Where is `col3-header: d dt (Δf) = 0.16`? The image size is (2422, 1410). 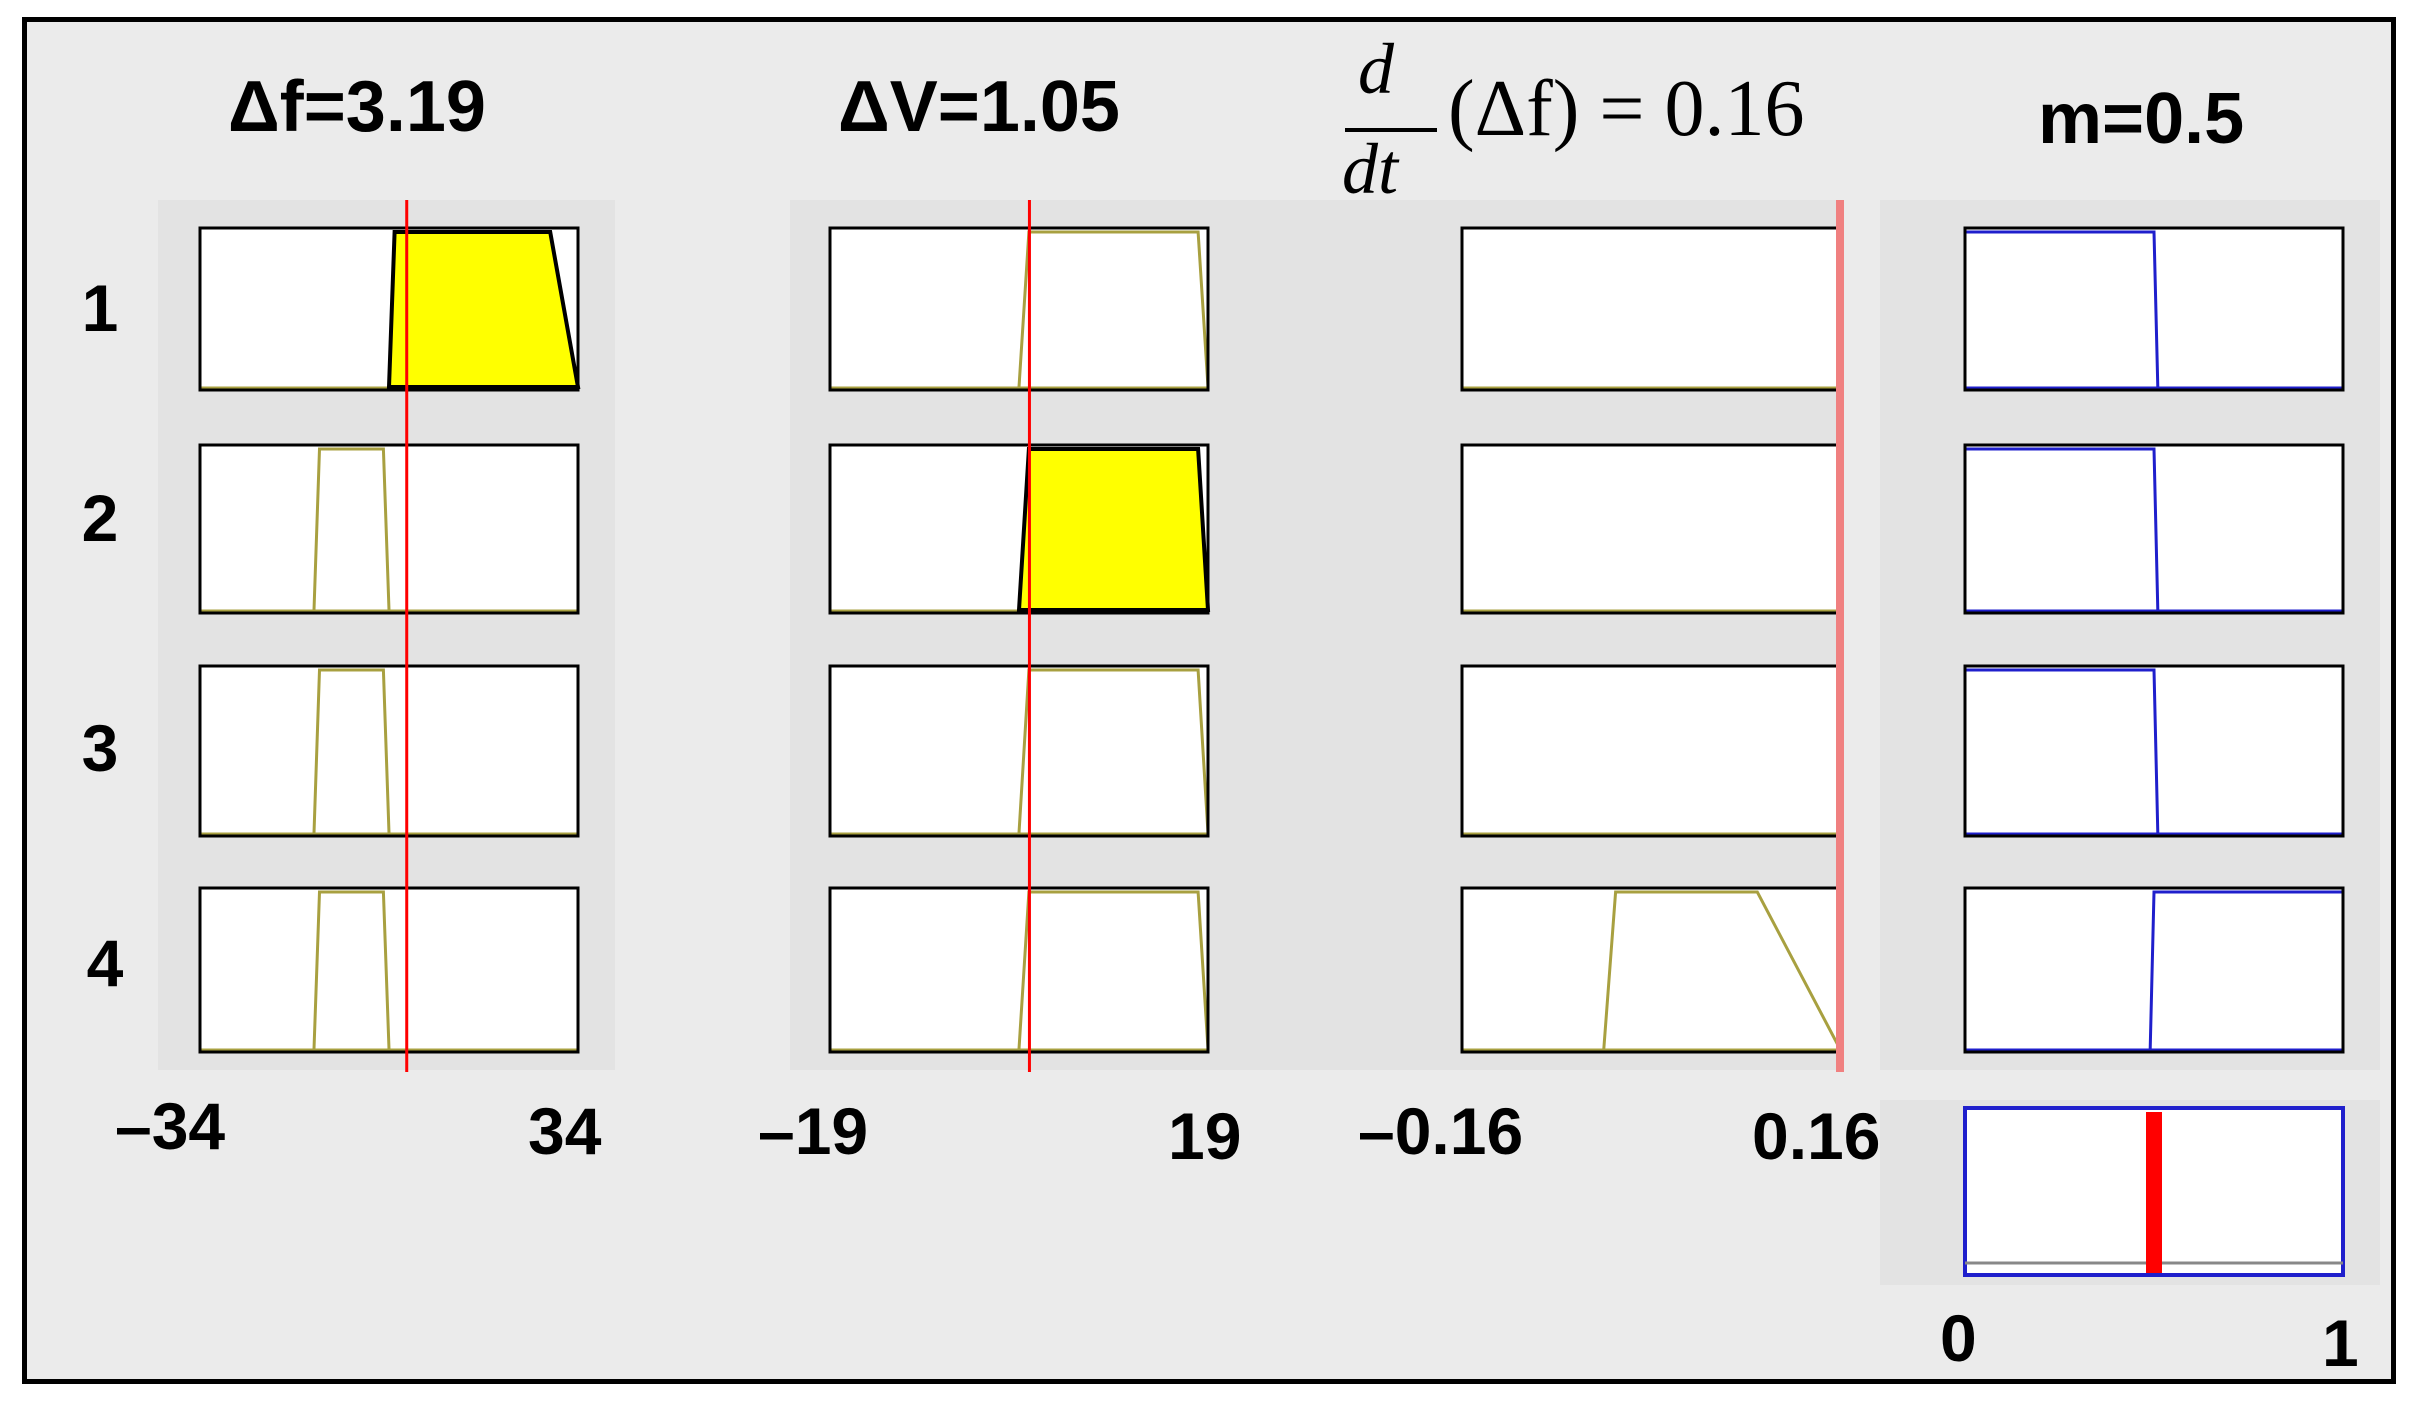 col3-header: d dt (Δf) = 0.16 is located at coordinates (1610, 128).